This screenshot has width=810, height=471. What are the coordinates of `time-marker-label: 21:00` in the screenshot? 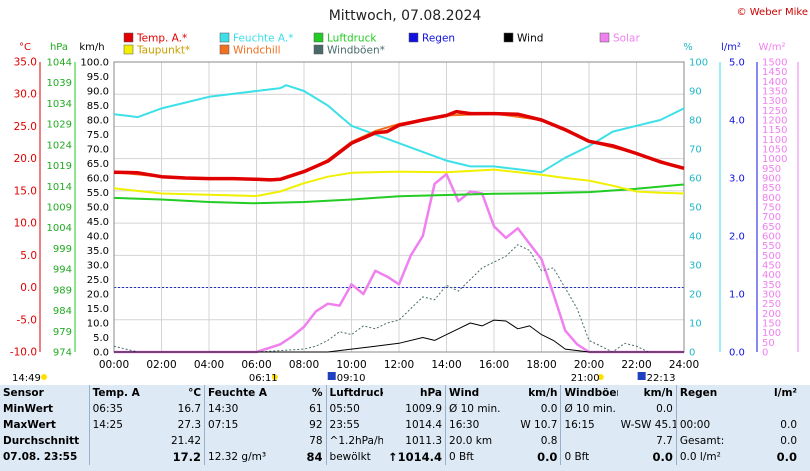 It's located at (585, 378).